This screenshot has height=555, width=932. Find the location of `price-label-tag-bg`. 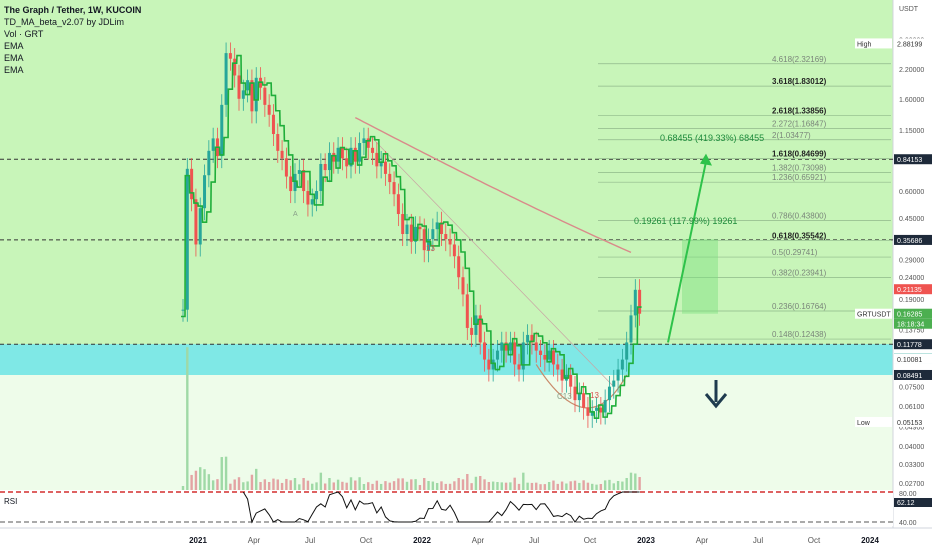

price-label-tag-bg is located at coordinates (873, 421).